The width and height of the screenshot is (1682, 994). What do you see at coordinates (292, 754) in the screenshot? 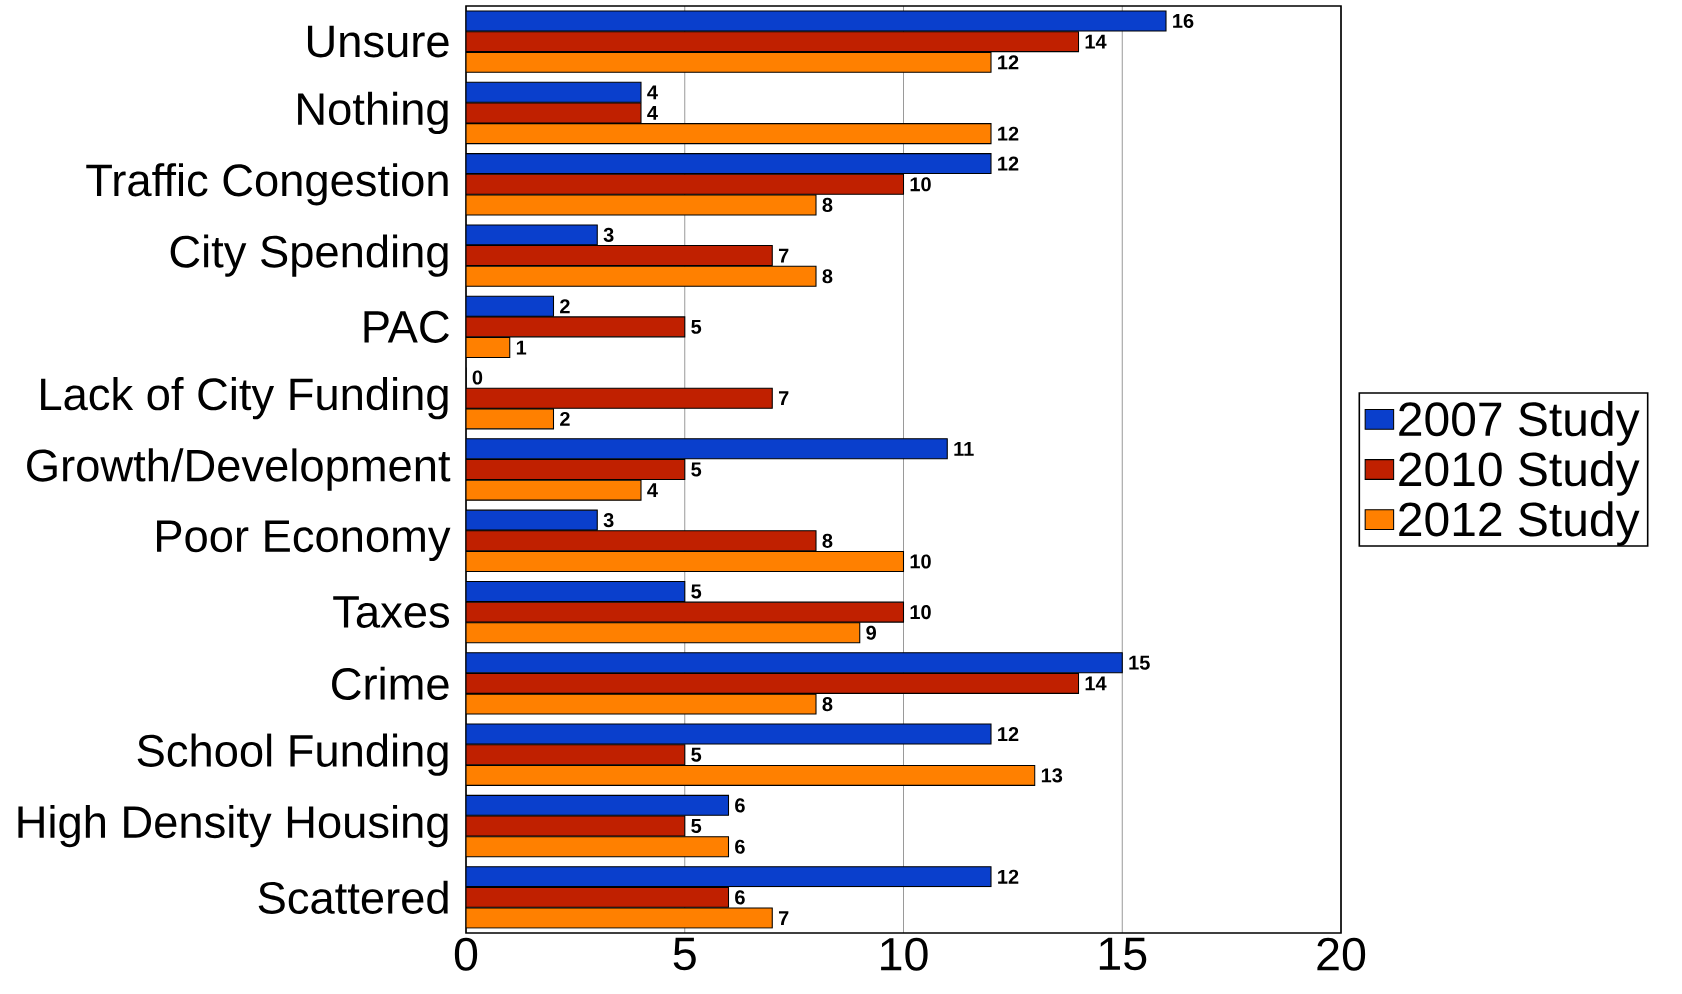
I see `y-tick-label: School Funding` at bounding box center [292, 754].